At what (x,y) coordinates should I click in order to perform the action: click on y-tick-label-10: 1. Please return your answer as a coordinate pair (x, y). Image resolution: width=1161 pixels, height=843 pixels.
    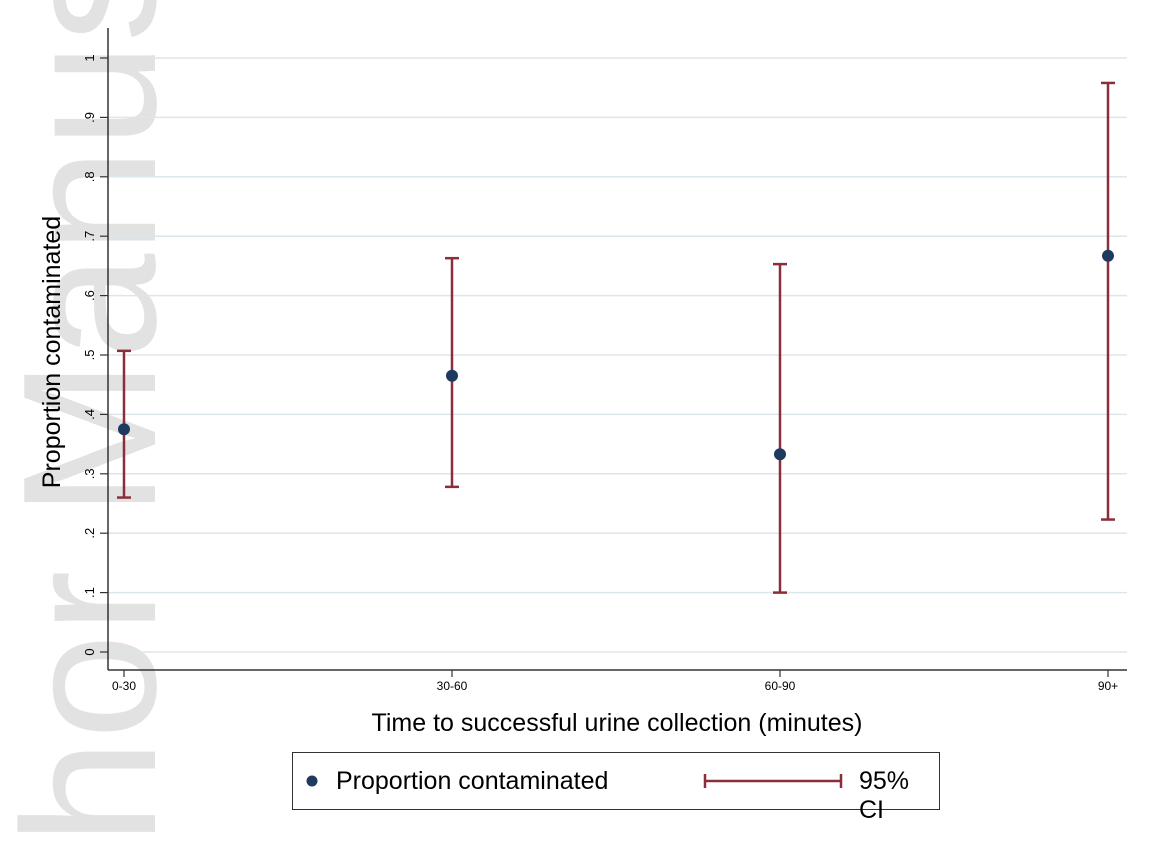
    Looking at the image, I should click on (89, 57).